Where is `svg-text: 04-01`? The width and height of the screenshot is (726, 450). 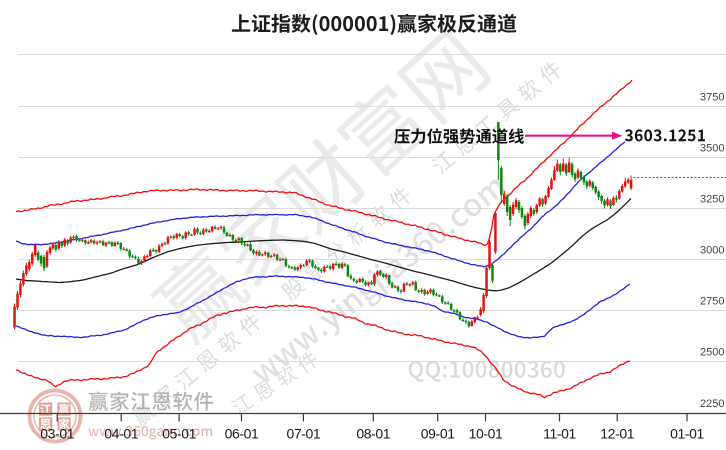 svg-text: 04-01 is located at coordinates (121, 434).